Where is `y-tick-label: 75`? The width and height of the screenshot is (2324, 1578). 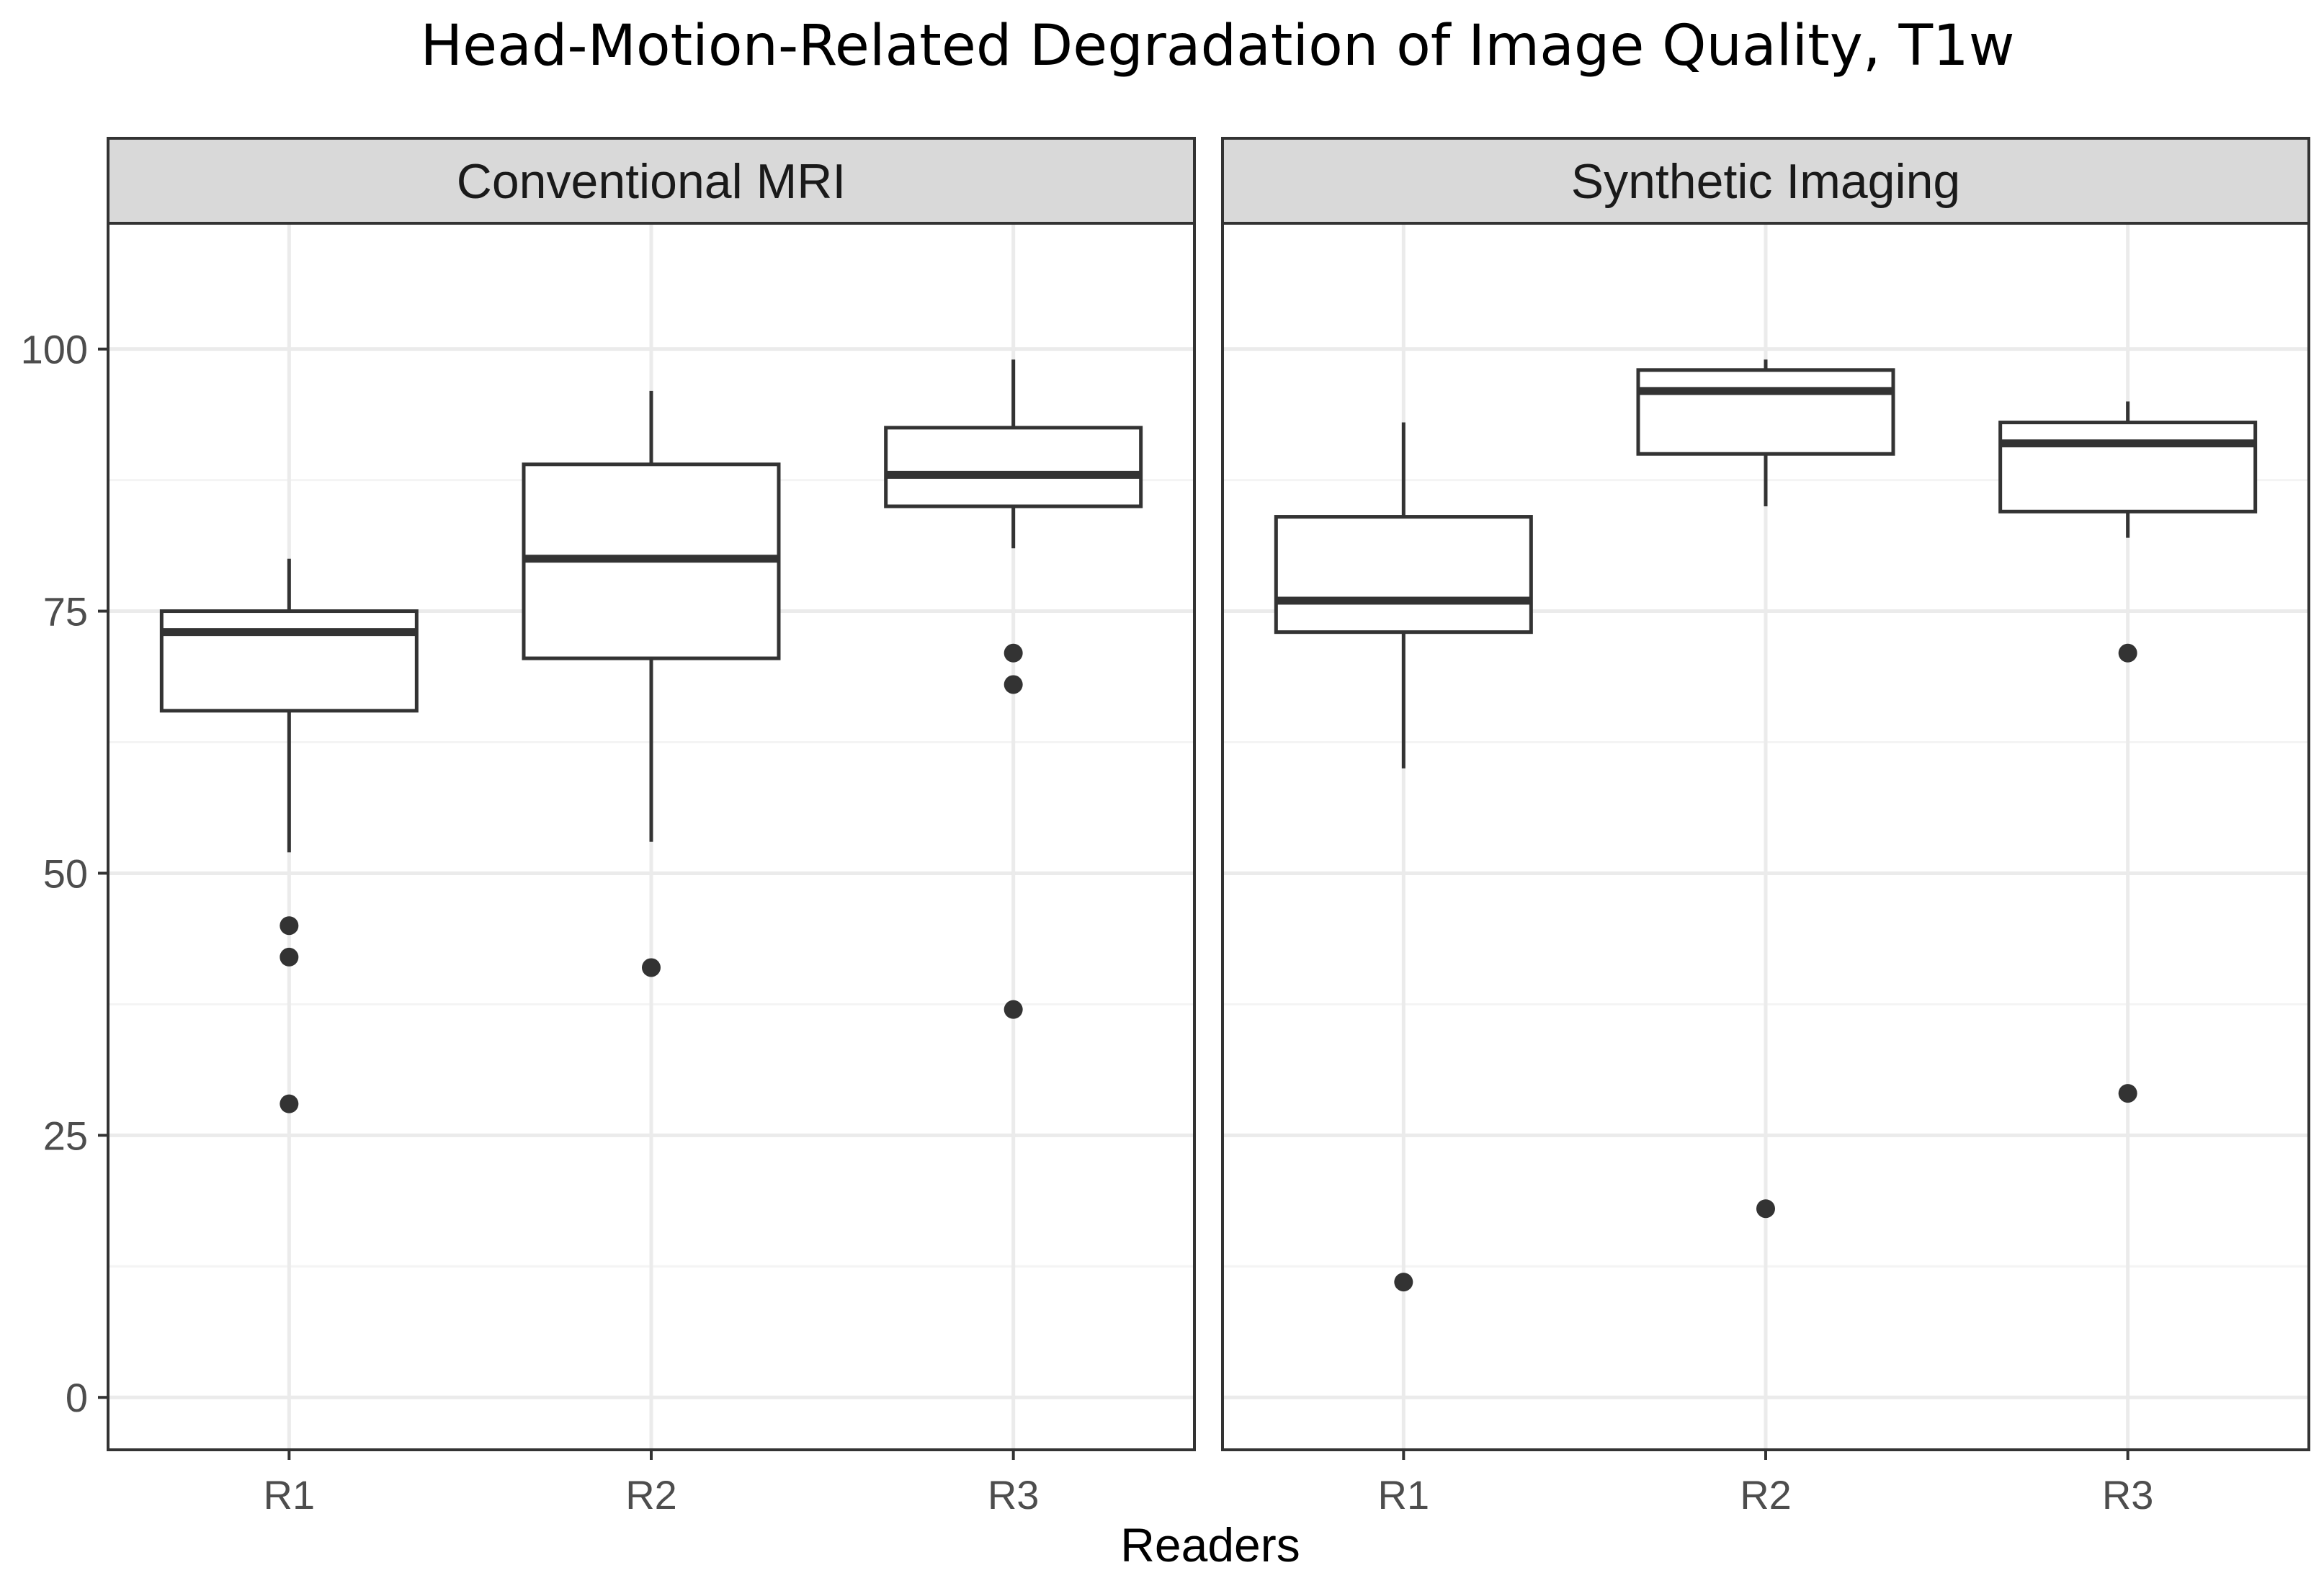 y-tick-label: 75 is located at coordinates (65, 612).